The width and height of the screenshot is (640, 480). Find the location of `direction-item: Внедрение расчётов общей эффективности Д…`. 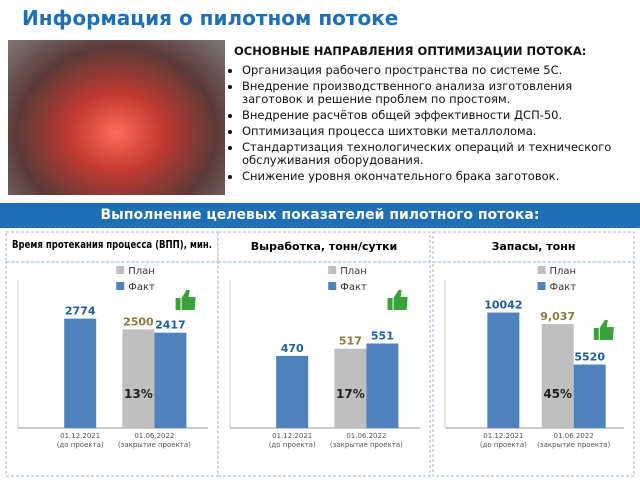

direction-item: Внедрение расчётов общей эффективности Д… is located at coordinates (437, 115).